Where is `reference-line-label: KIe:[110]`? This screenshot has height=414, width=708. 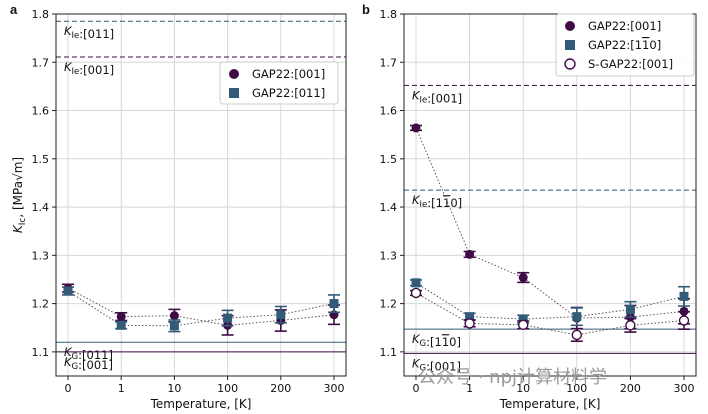
reference-line-label: KIe:[110] is located at coordinates (437, 201).